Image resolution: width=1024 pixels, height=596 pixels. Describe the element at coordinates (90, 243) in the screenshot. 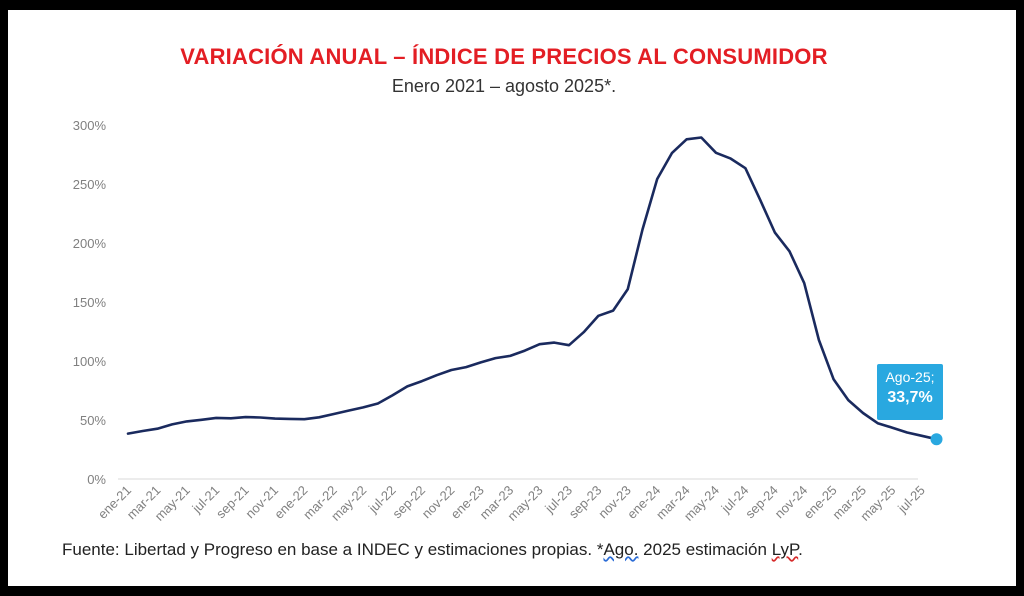

I see `y-tick-label: 200%` at that location.